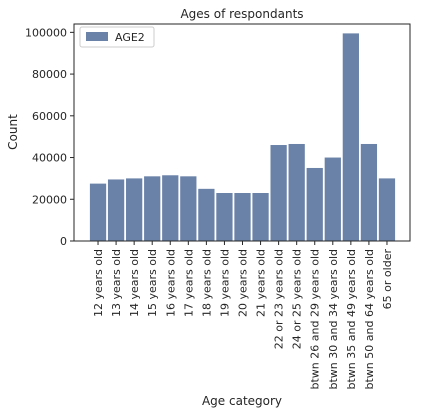 The width and height of the screenshot is (423, 415). Describe the element at coordinates (13, 132) in the screenshot. I see `y-axis-label: Count` at that location.